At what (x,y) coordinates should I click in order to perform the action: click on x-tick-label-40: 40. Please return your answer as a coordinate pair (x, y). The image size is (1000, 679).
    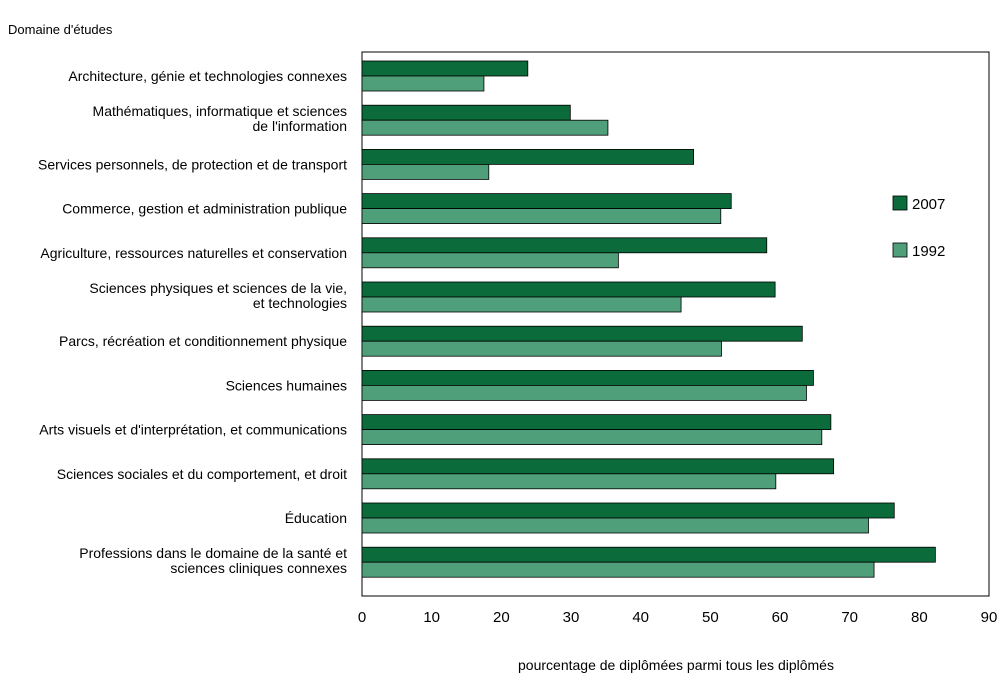
    Looking at the image, I should click on (640, 617).